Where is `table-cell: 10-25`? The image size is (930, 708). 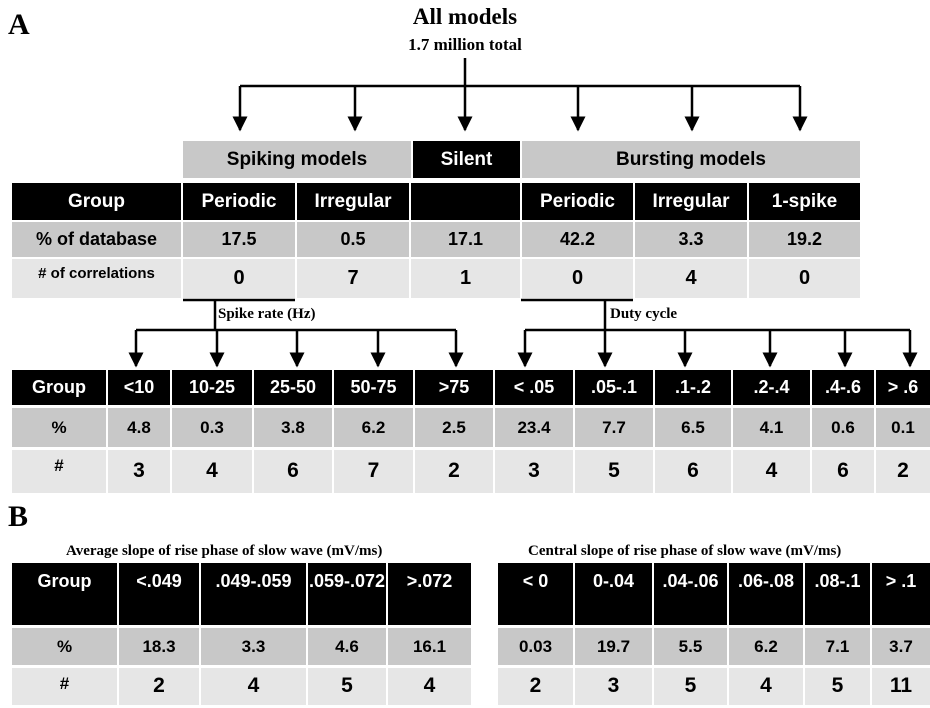 table-cell: 10-25 is located at coordinates (212, 387).